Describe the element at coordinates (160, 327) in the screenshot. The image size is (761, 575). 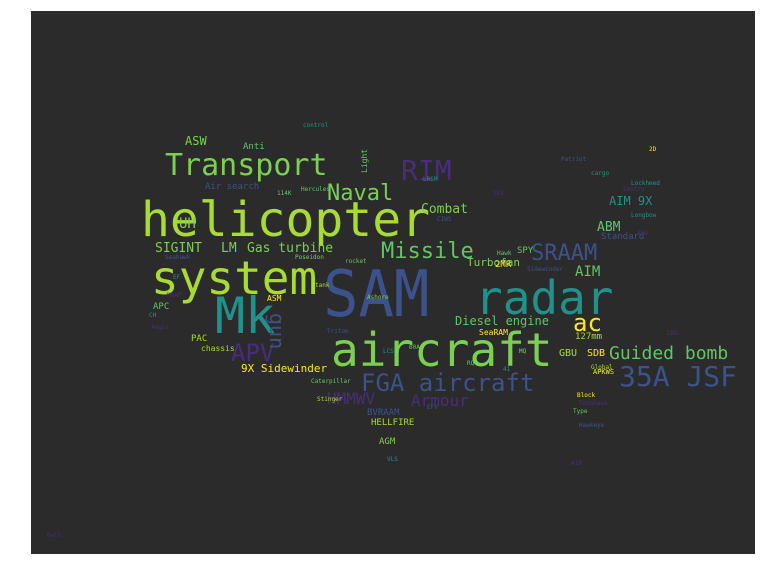
I see `word-aegis: Aegis` at that location.